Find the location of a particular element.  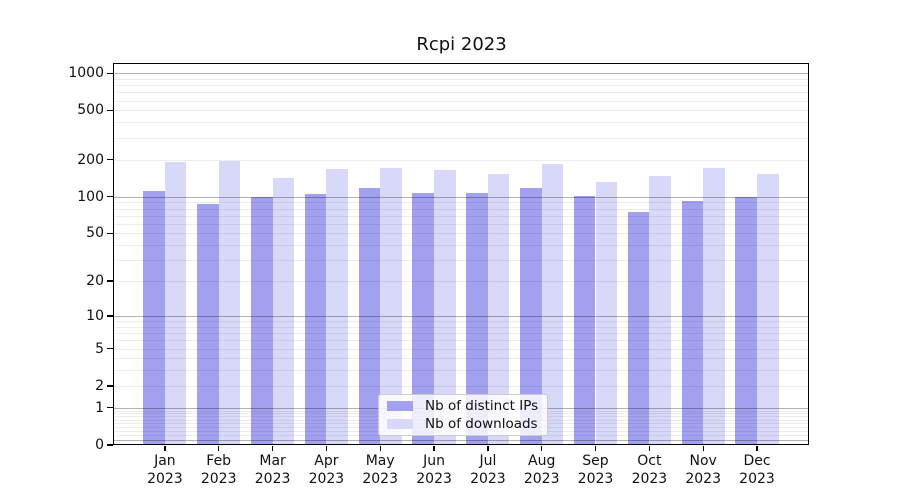

x-tick-month: Dec is located at coordinates (757, 461).